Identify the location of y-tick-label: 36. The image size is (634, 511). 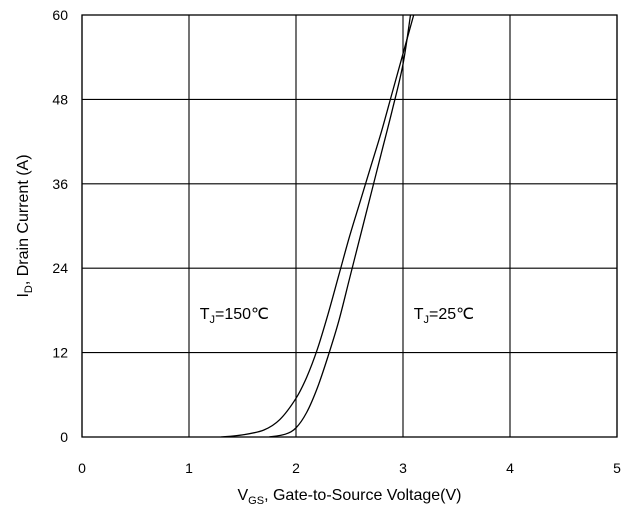
(60, 184).